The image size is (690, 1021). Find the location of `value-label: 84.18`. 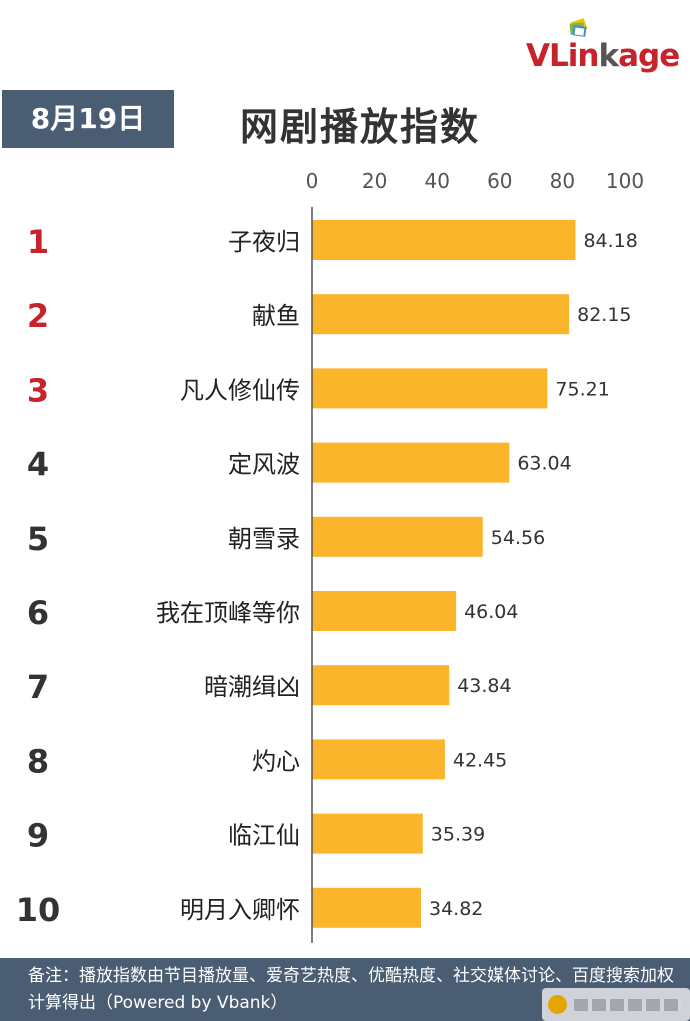

value-label: 84.18 is located at coordinates (610, 241).